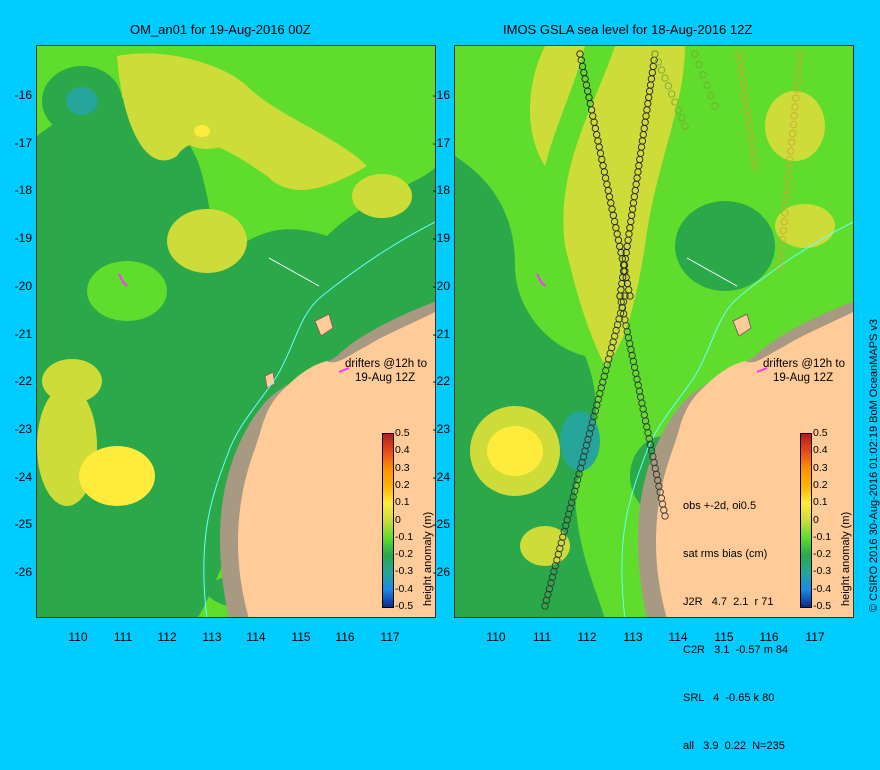 The height and width of the screenshot is (770, 880). What do you see at coordinates (82, 101) in the screenshot?
I see `eddy-west-core` at bounding box center [82, 101].